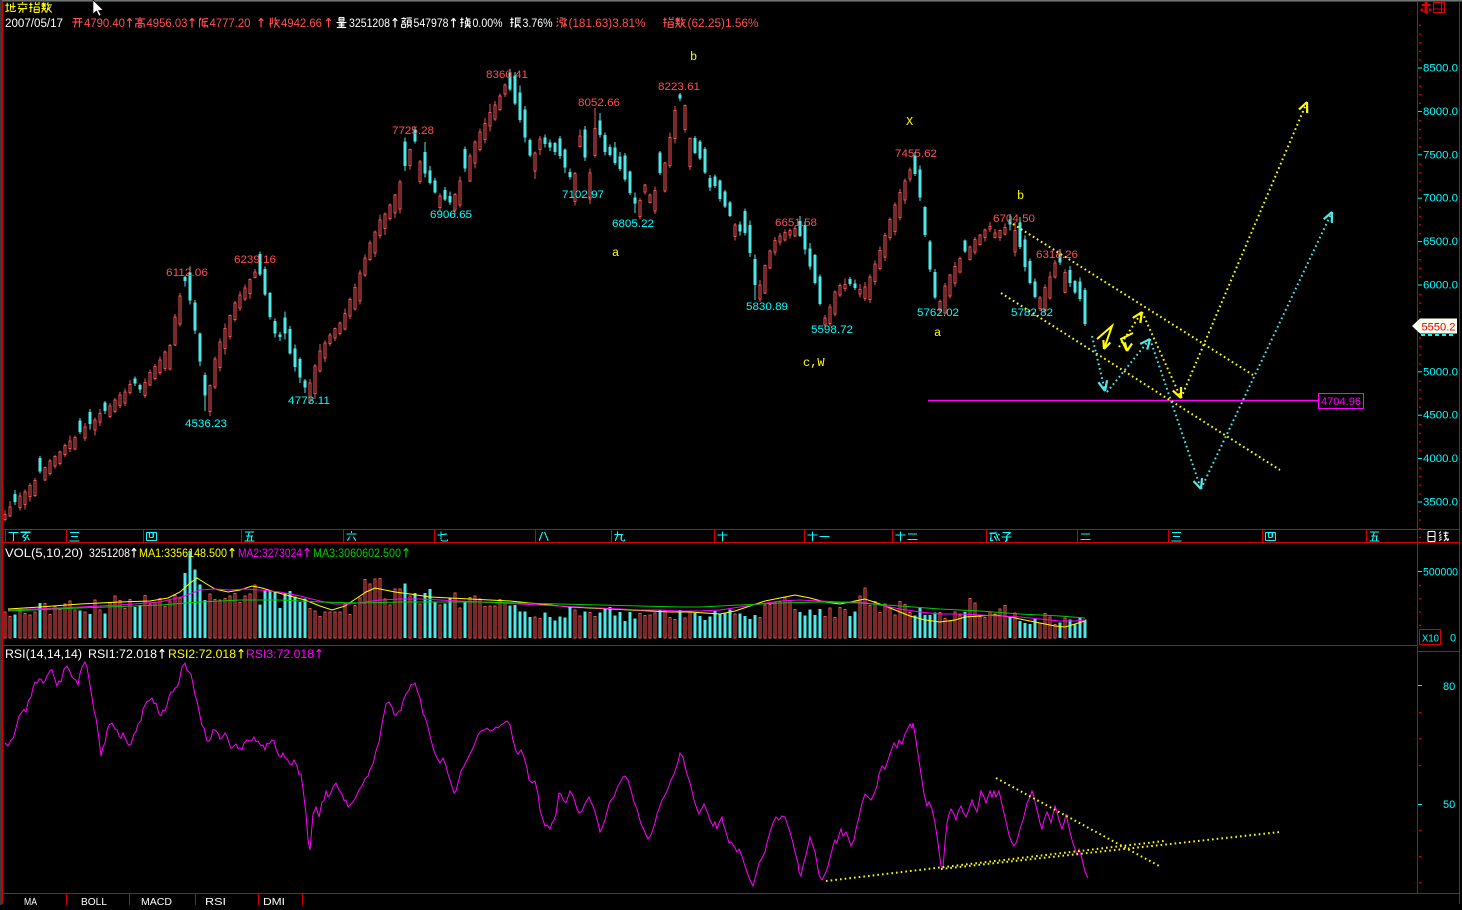 The height and width of the screenshot is (910, 1462). What do you see at coordinates (1341, 402) in the screenshot?
I see `svg-text: 4704.96` at bounding box center [1341, 402].